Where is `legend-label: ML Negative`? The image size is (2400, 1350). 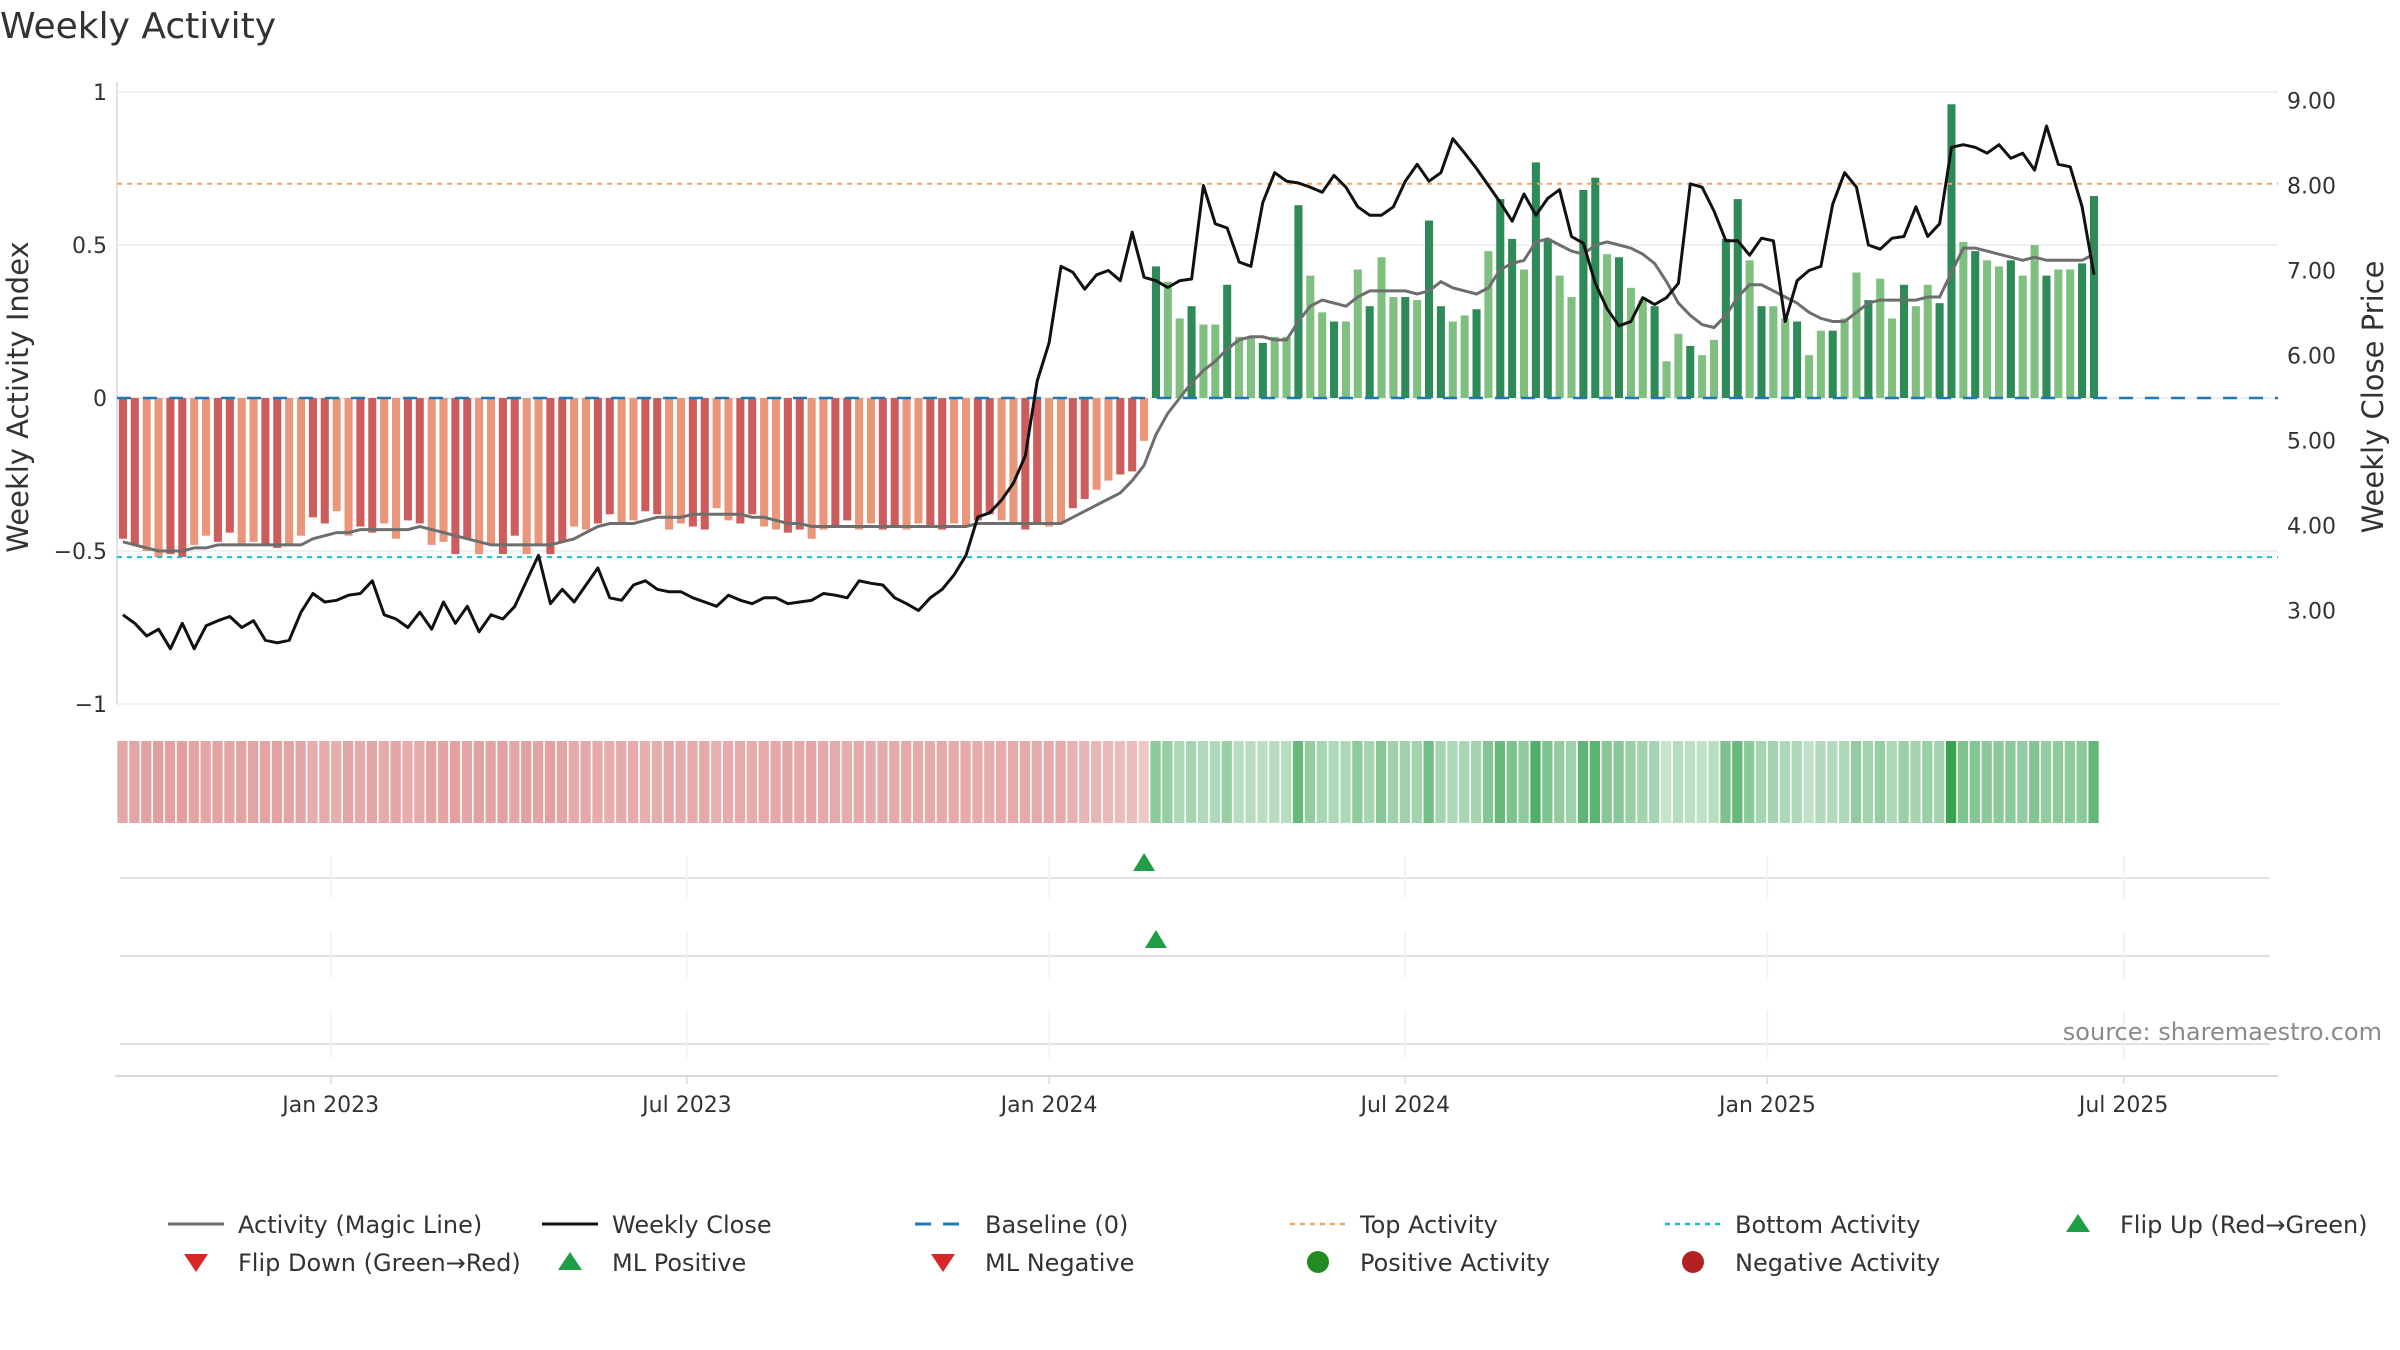 legend-label: ML Negative is located at coordinates (1059, 1263).